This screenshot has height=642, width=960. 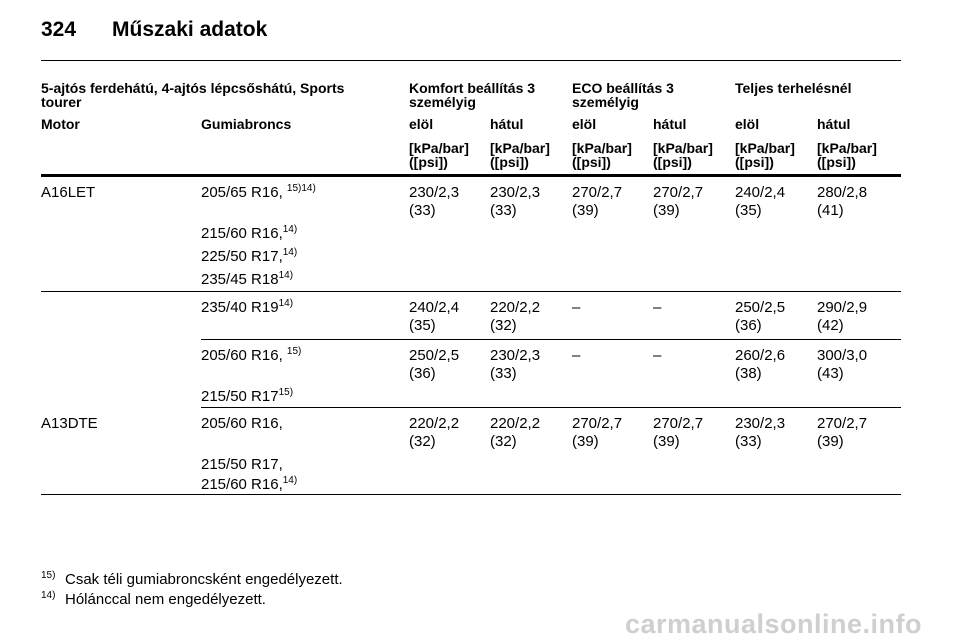 I want to click on pressure-value: 280/2,8 (41), so click(x=842, y=201).